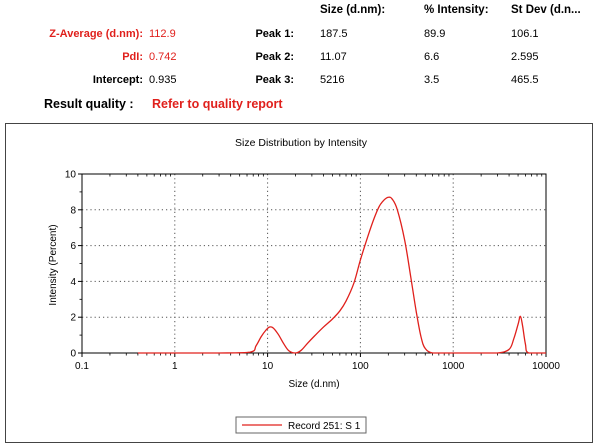 The width and height of the screenshot is (600, 448). Describe the element at coordinates (301, 143) in the screenshot. I see `chart-title: Size Distribution by Intensity` at that location.